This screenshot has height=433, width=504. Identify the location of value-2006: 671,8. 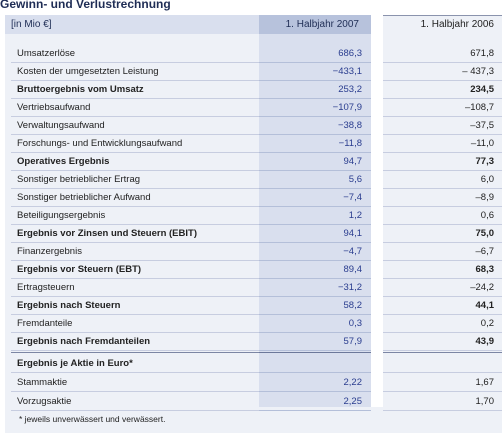
(482, 53).